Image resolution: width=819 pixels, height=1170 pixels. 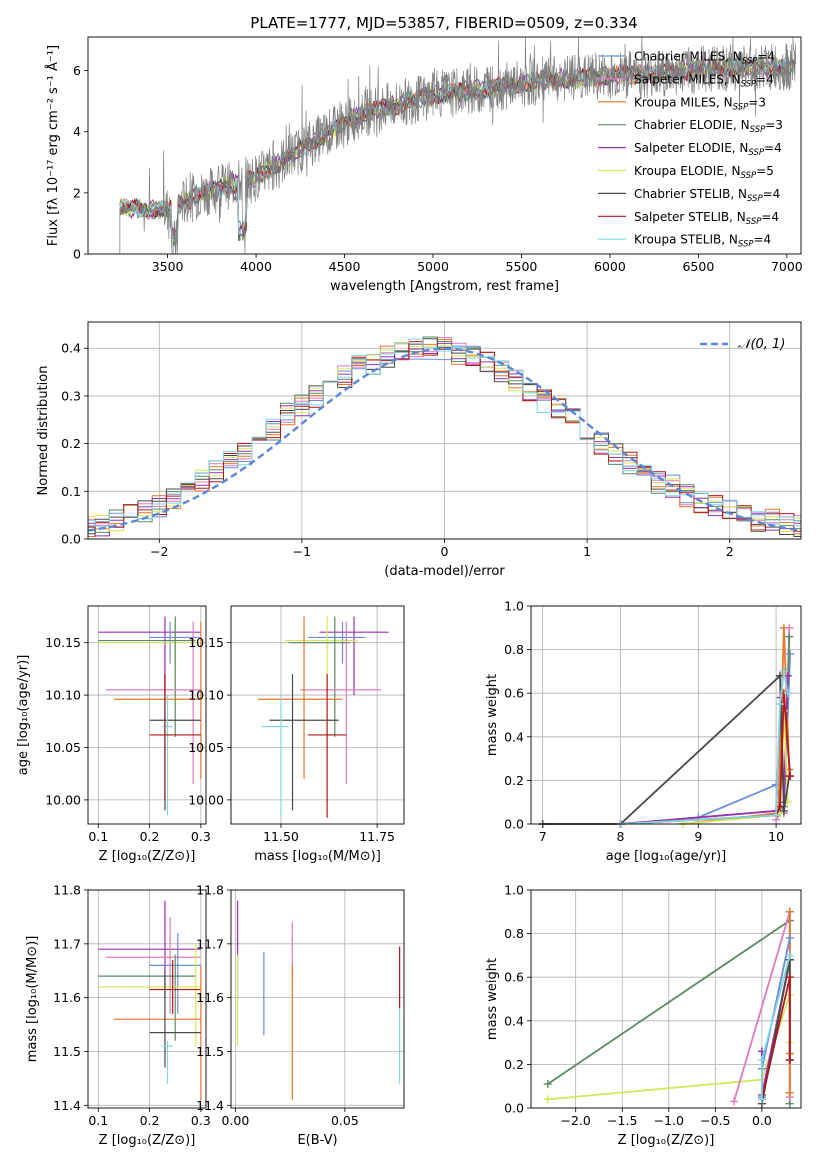 What do you see at coordinates (444, 286) in the screenshot?
I see `x-axis-label: wavelength [Angstrom, rest frame]` at bounding box center [444, 286].